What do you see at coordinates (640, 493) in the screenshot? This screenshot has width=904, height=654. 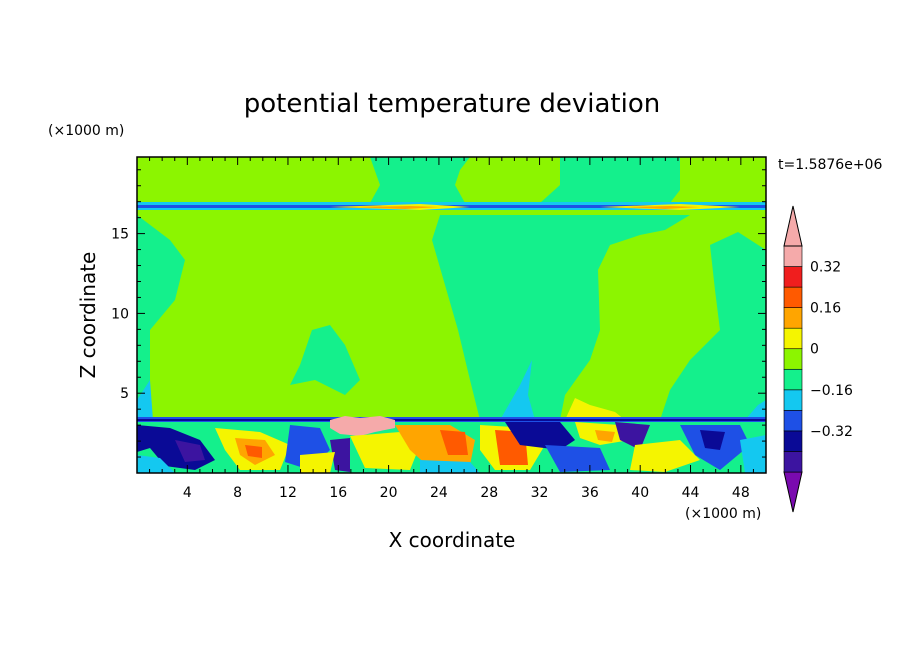 I see `x-tick-label: 40` at bounding box center [640, 493].